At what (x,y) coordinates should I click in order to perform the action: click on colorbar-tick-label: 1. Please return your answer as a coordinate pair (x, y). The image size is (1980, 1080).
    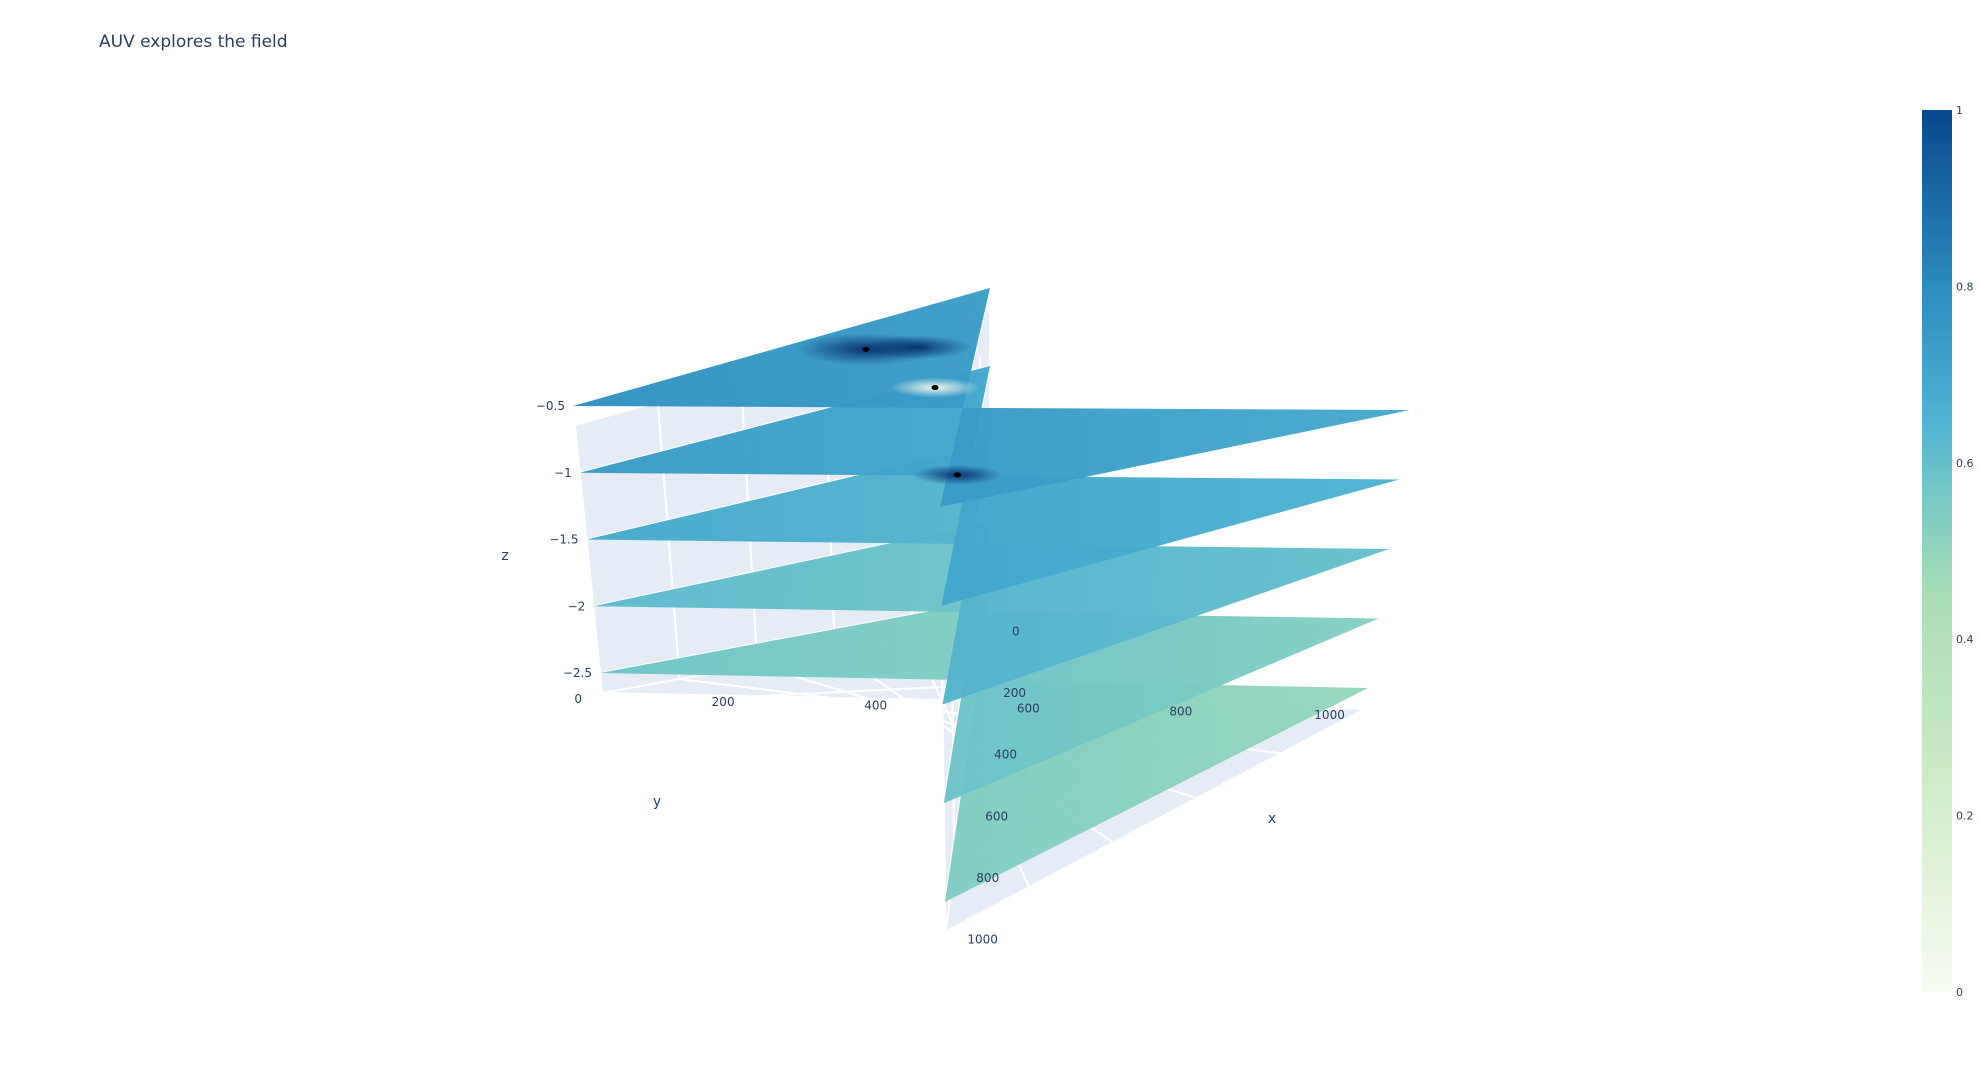
    Looking at the image, I should click on (1959, 110).